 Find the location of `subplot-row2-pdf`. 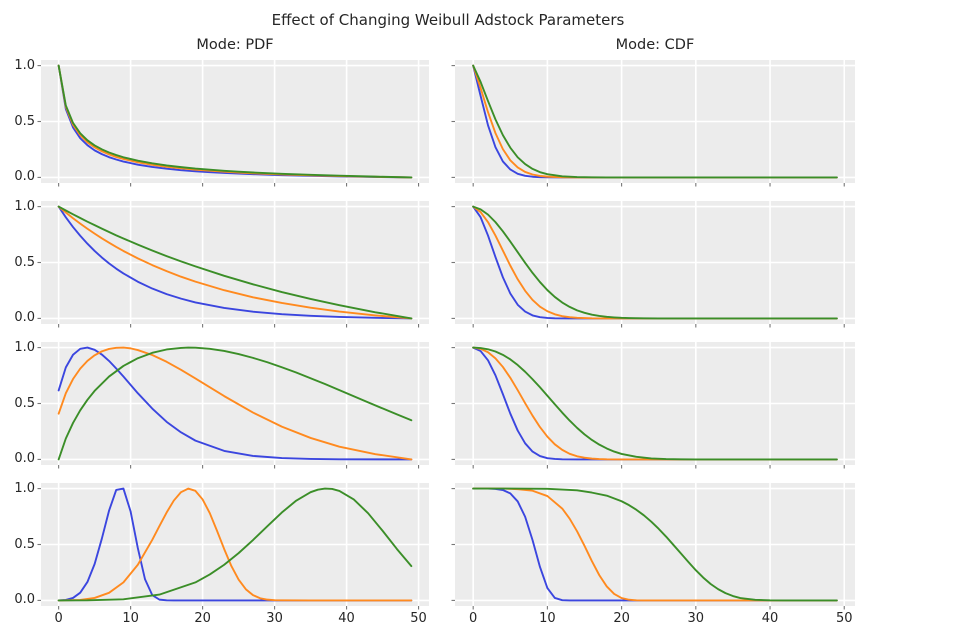

subplot-row2-pdf is located at coordinates (233, 264).